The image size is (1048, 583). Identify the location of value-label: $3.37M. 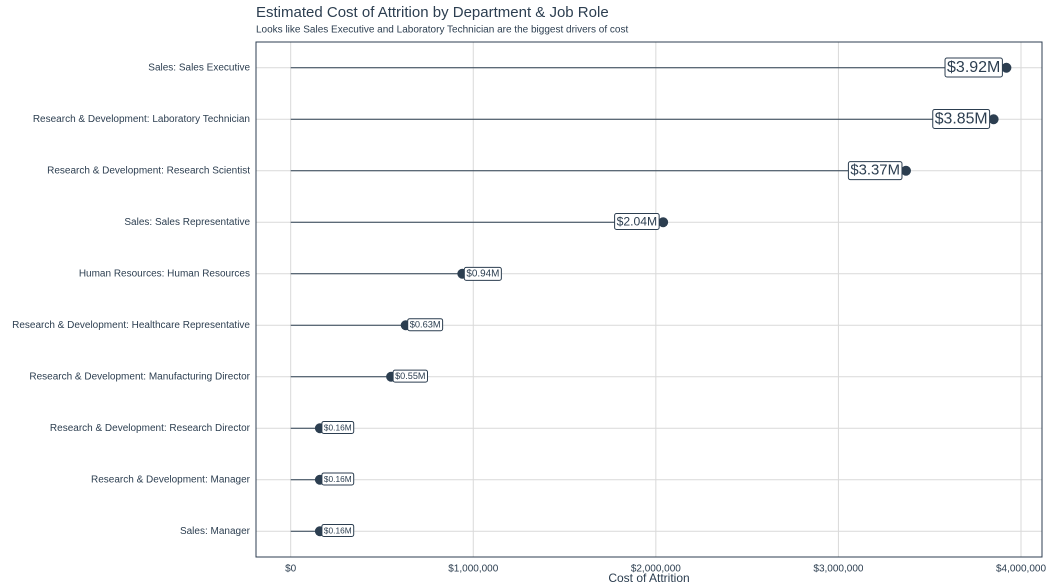
(875, 171).